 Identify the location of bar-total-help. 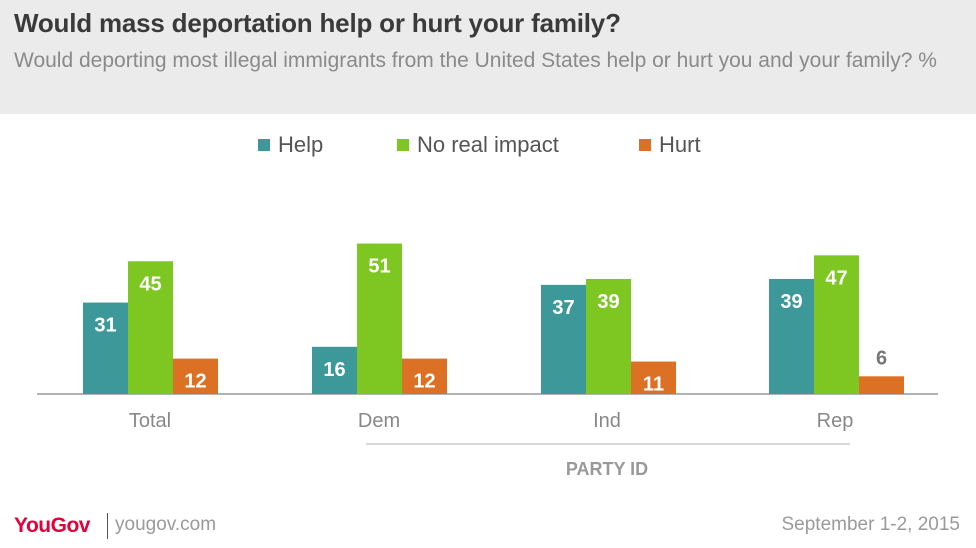
(105, 348).